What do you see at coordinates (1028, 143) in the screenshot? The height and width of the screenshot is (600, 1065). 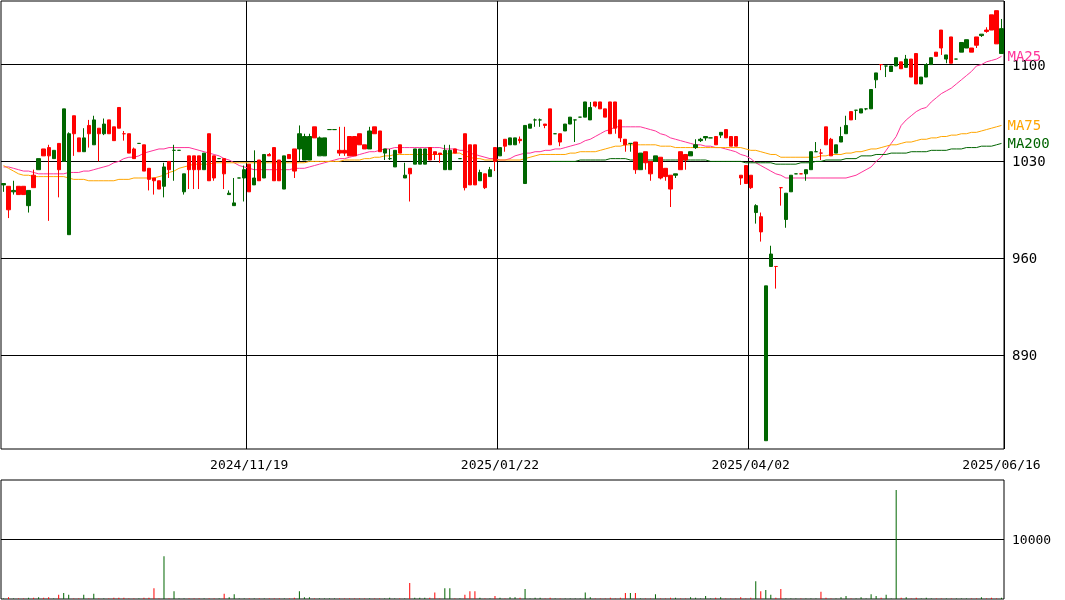 I see `series-label: MA200` at bounding box center [1028, 143].